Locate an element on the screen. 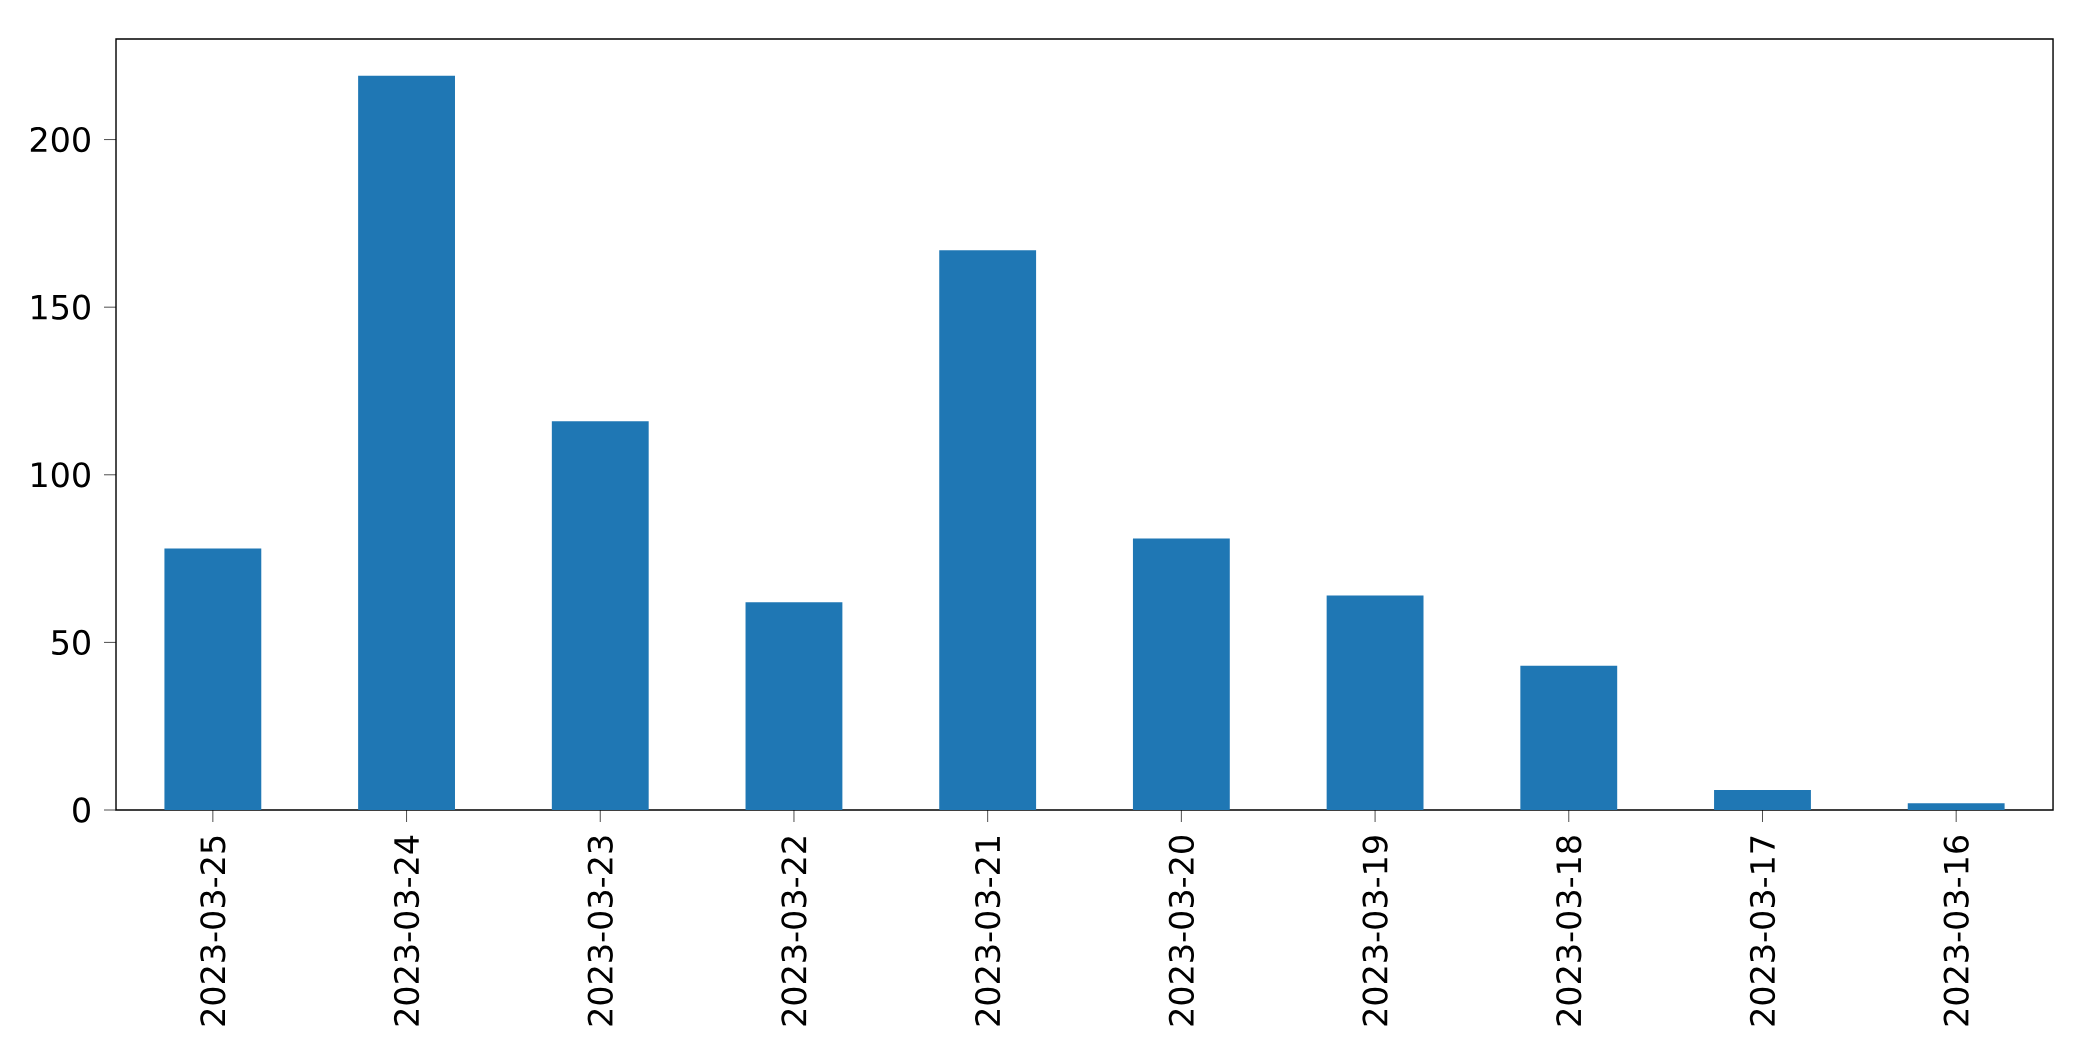  x-tick-label: 2023-03-24 is located at coordinates (406, 930).